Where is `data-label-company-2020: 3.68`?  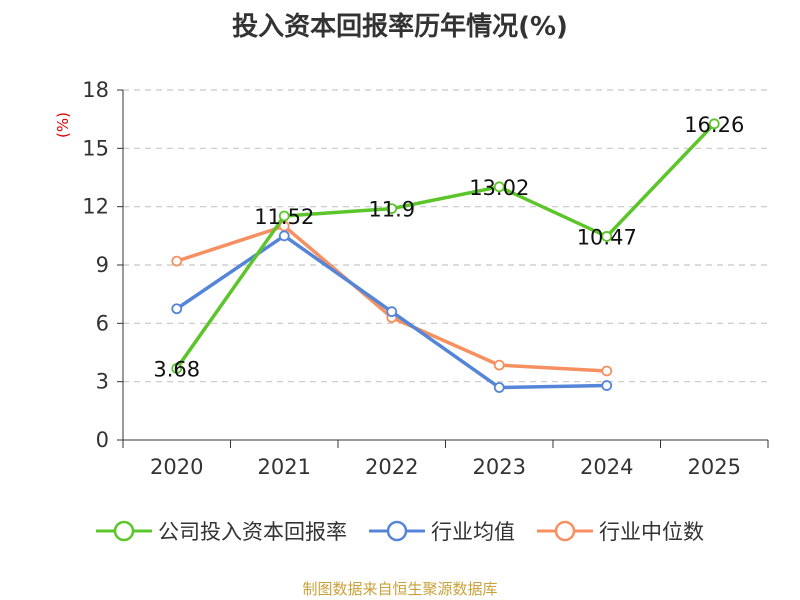
data-label-company-2020: 3.68 is located at coordinates (176, 369).